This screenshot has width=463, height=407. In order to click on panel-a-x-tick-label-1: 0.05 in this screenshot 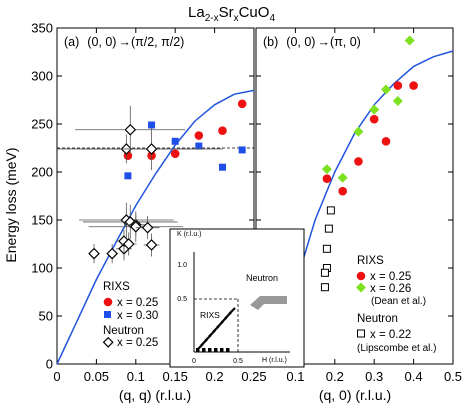, I will do `click(96, 376)`.